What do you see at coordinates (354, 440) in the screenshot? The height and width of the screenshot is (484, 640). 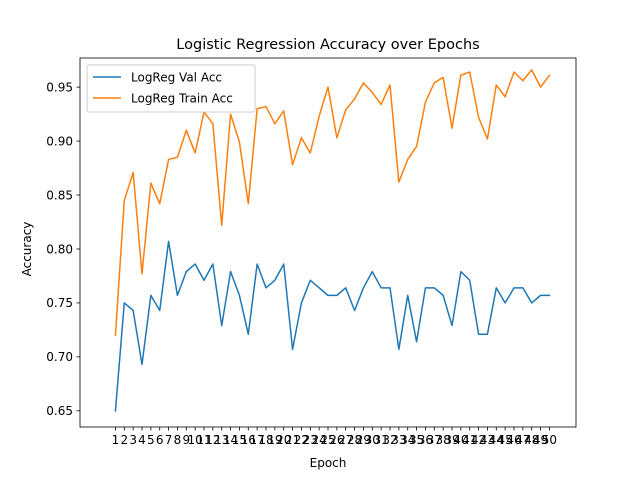 I see `x-tick-label: 28` at bounding box center [354, 440].